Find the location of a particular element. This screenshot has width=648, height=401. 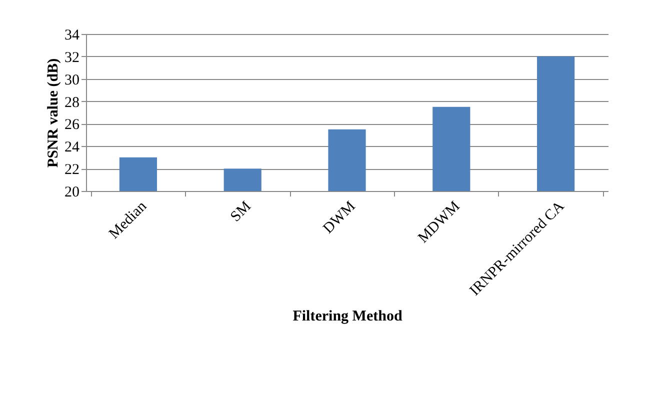

x-tick-label: SM is located at coordinates (241, 212).